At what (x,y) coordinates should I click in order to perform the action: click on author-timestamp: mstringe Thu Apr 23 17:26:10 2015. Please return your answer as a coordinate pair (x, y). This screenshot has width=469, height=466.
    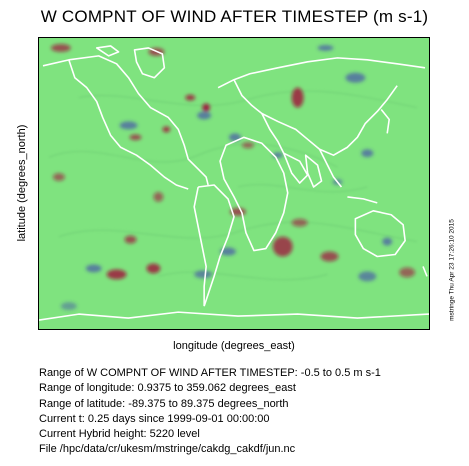
    Looking at the image, I should click on (452, 270).